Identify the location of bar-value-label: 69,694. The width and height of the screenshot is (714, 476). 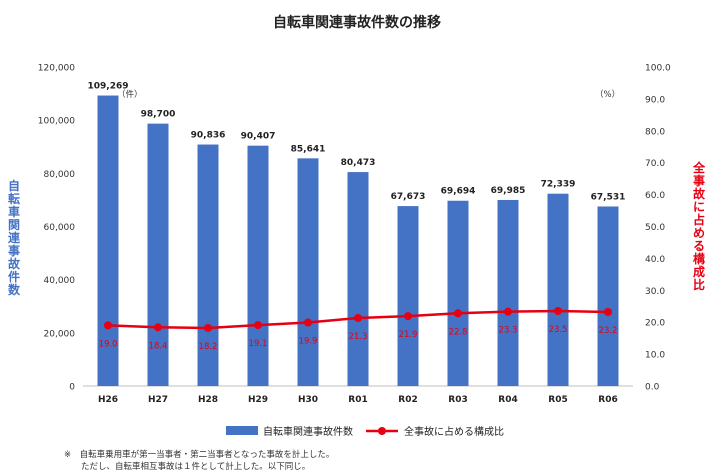
(458, 192).